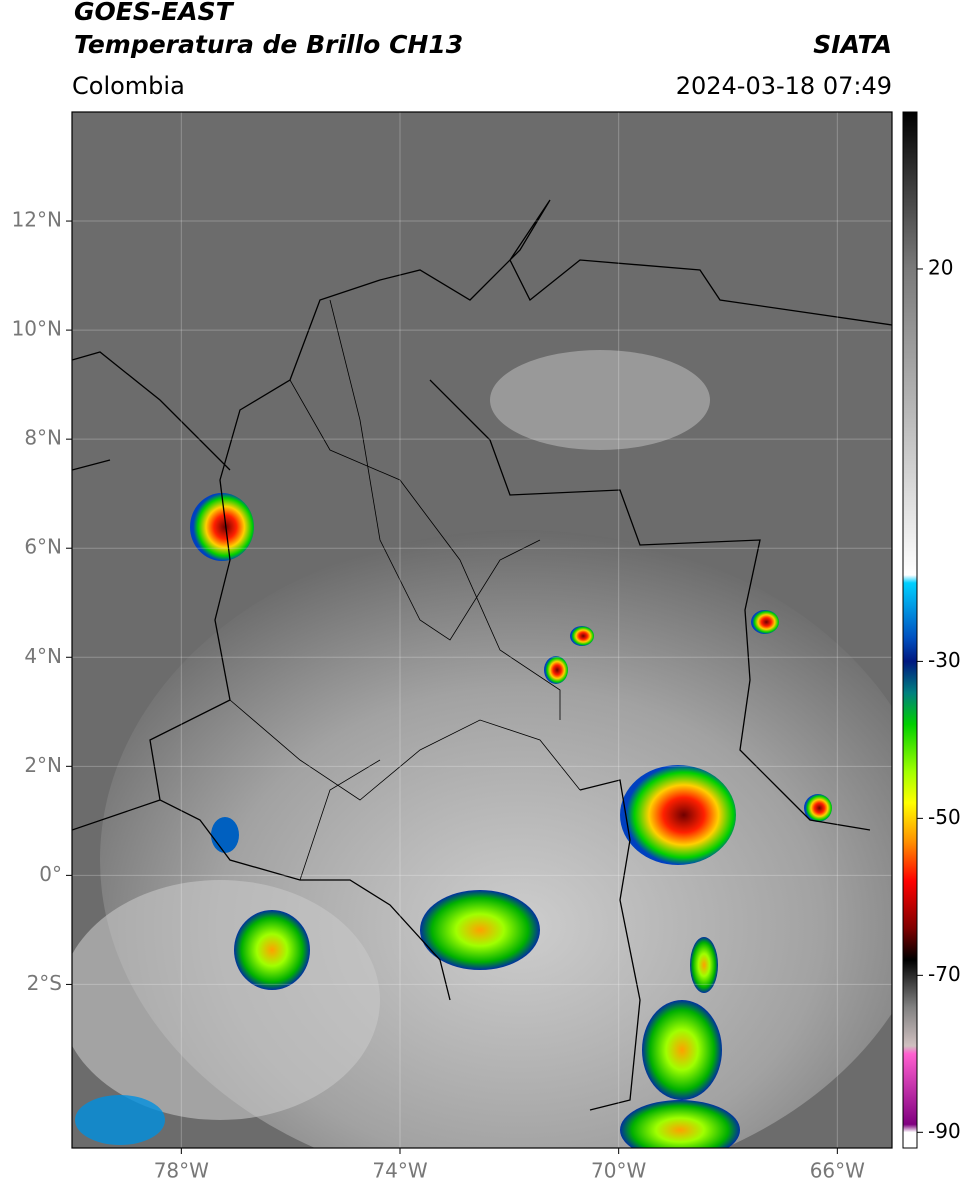  What do you see at coordinates (181, 1171) in the screenshot?
I see `x-tick-label: 78°W` at bounding box center [181, 1171].